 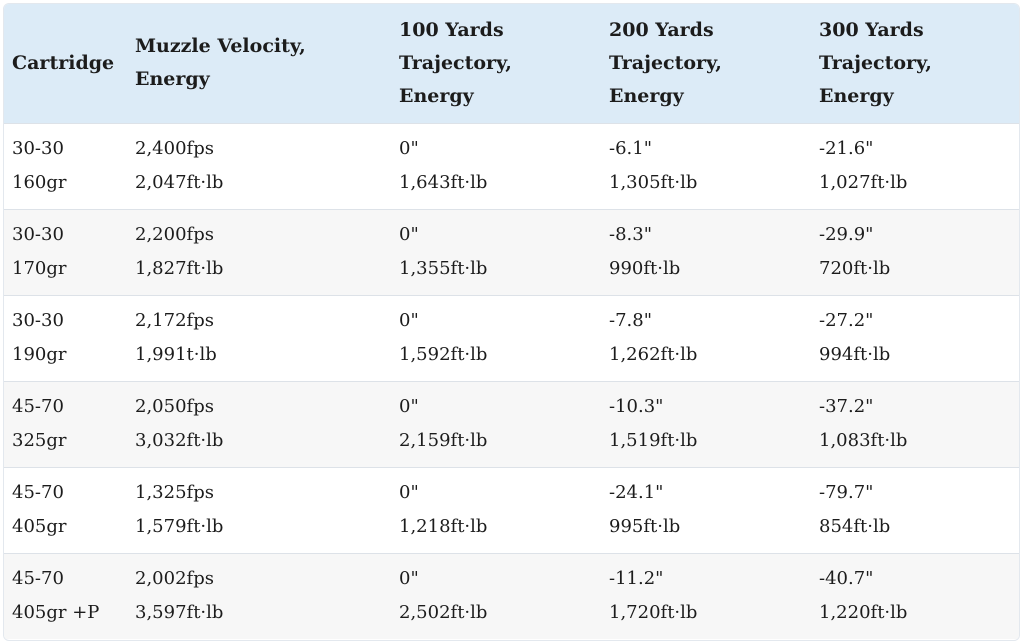 I want to click on cell-line: 1,643ft·lb, so click(x=443, y=182).